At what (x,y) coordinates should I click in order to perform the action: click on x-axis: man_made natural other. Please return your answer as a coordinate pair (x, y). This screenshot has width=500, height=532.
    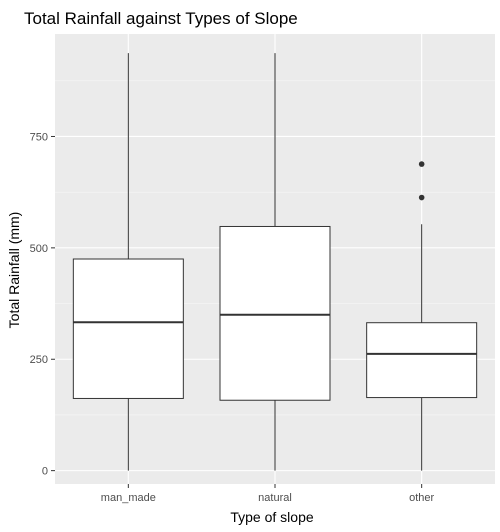
    Looking at the image, I should click on (268, 494).